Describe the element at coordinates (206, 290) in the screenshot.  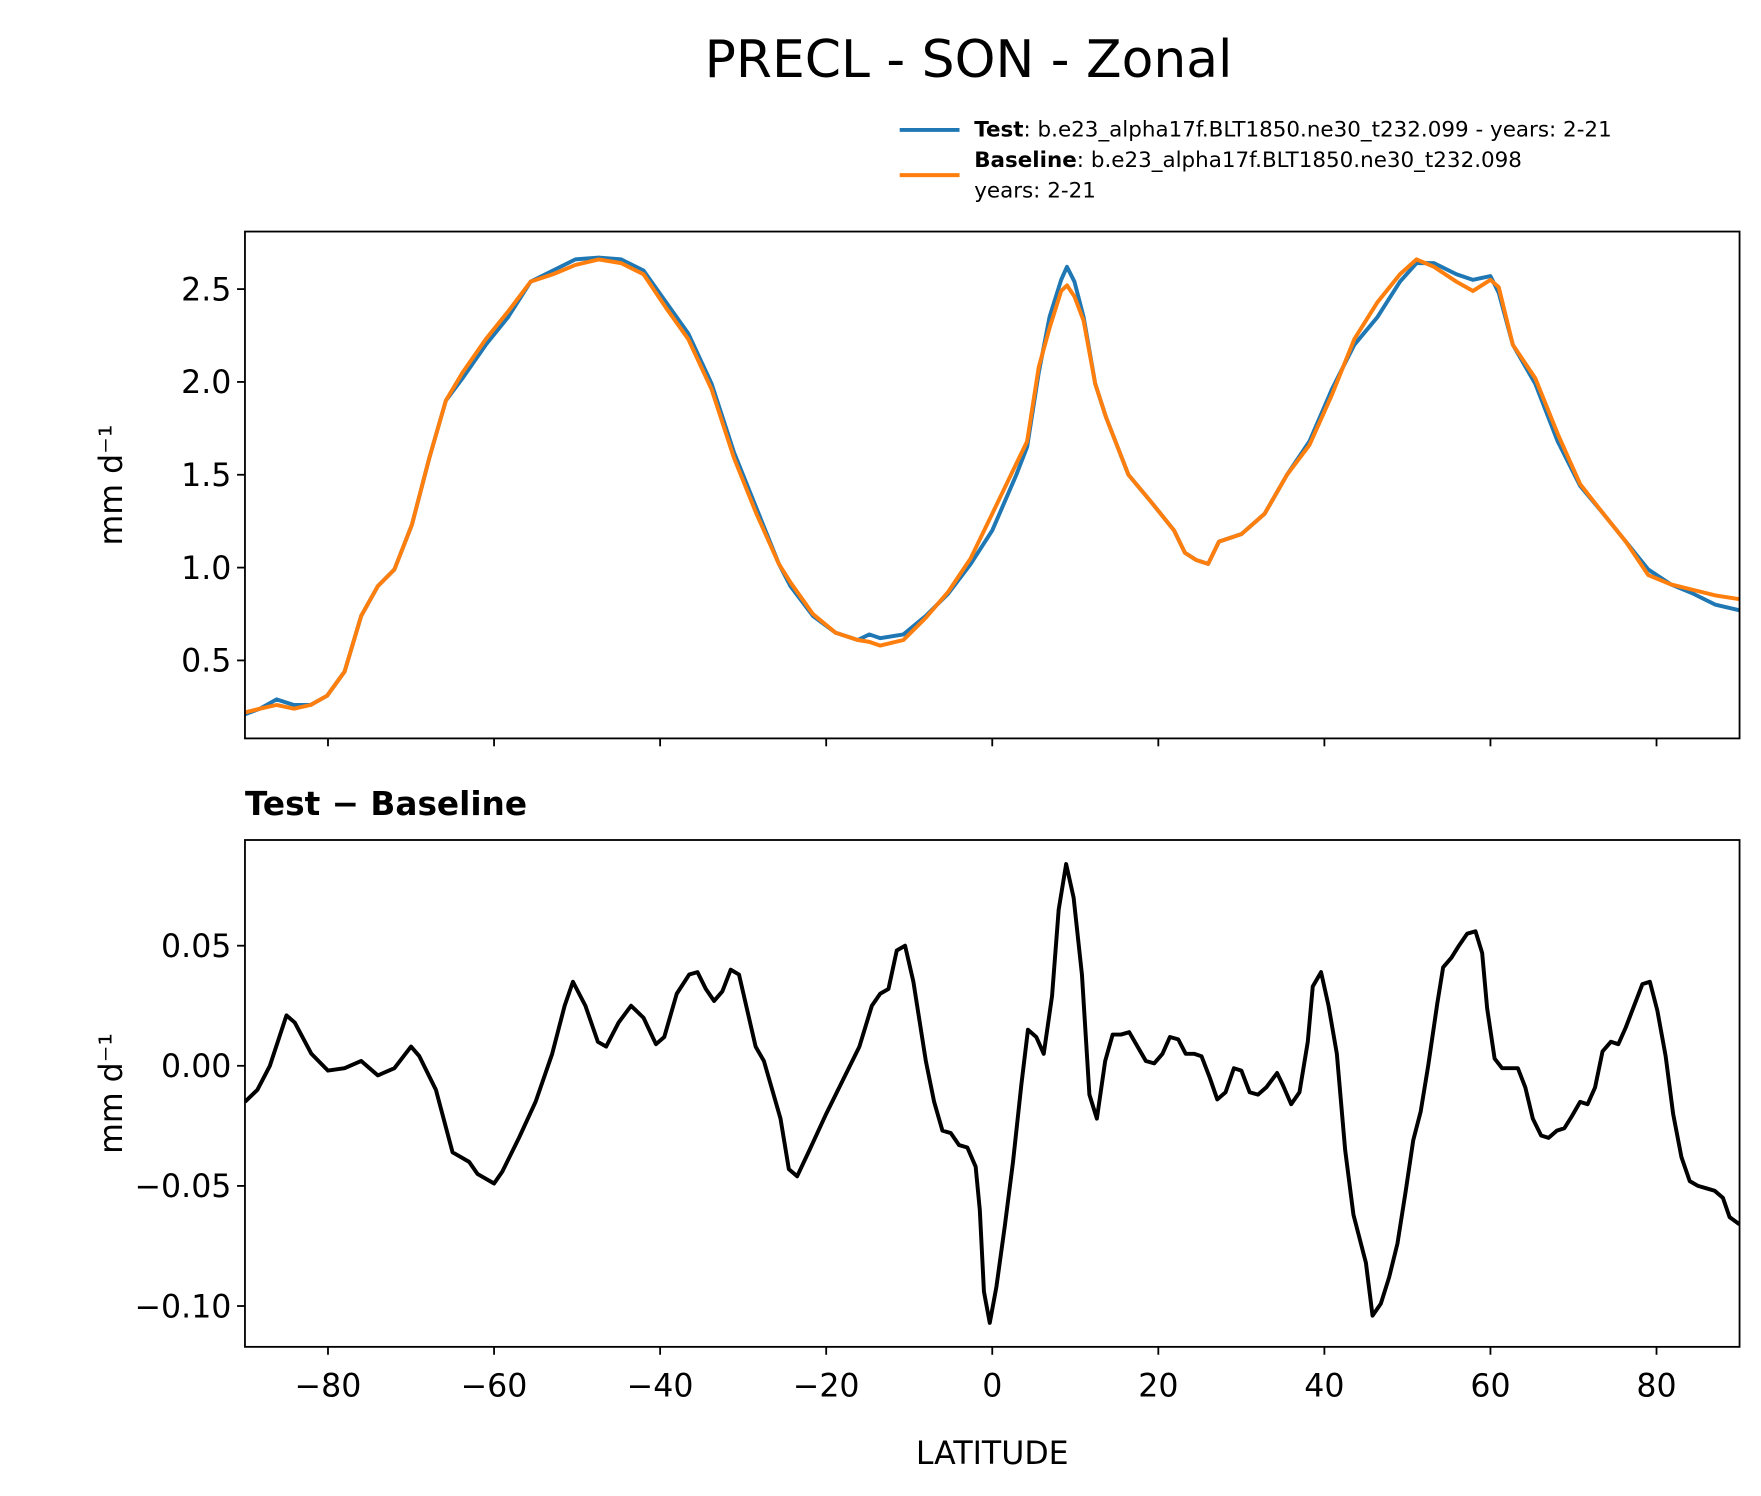
I see `y-tick-label: 2.5` at that location.